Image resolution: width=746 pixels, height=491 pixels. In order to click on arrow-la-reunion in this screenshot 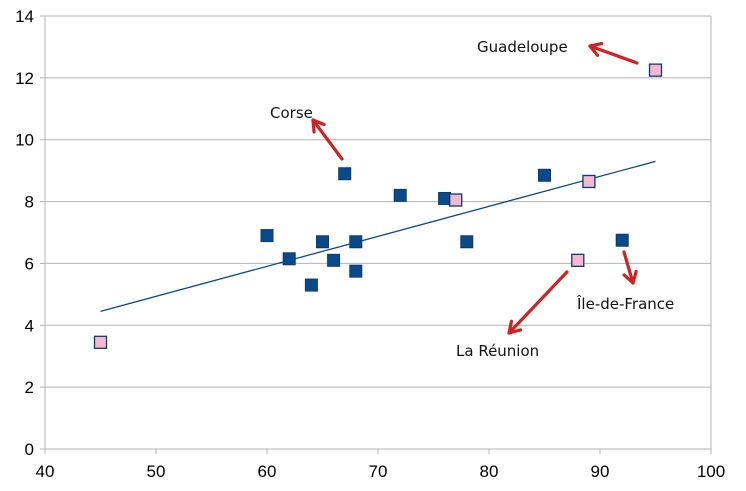, I will do `click(538, 302)`.